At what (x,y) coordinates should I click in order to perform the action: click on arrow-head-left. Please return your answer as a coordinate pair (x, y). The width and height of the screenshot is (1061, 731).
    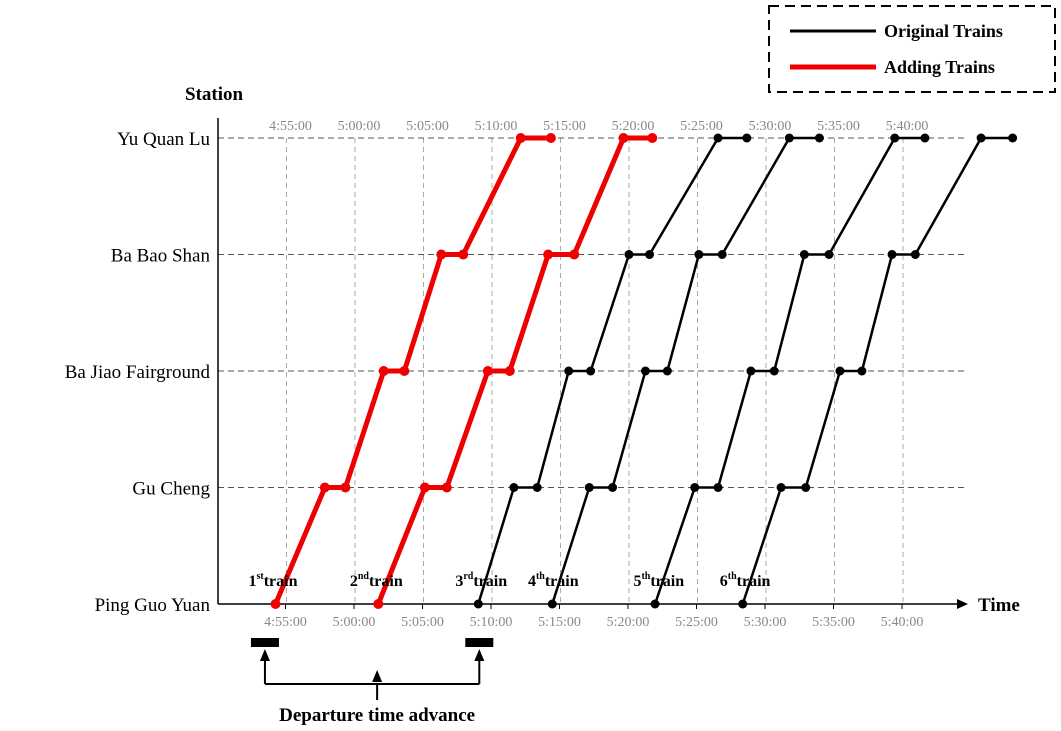
    Looking at the image, I should click on (264, 655).